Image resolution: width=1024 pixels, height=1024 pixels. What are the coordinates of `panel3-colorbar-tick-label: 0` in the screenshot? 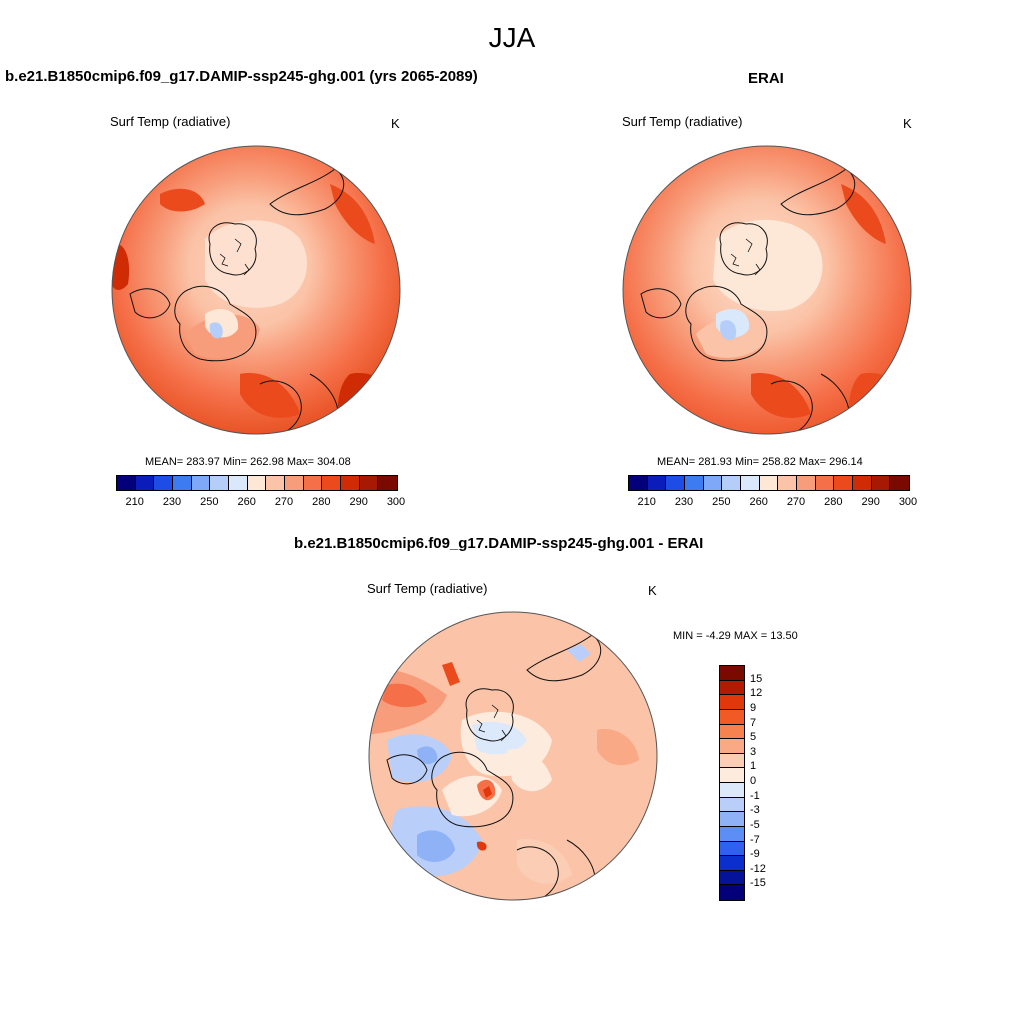 It's located at (753, 781).